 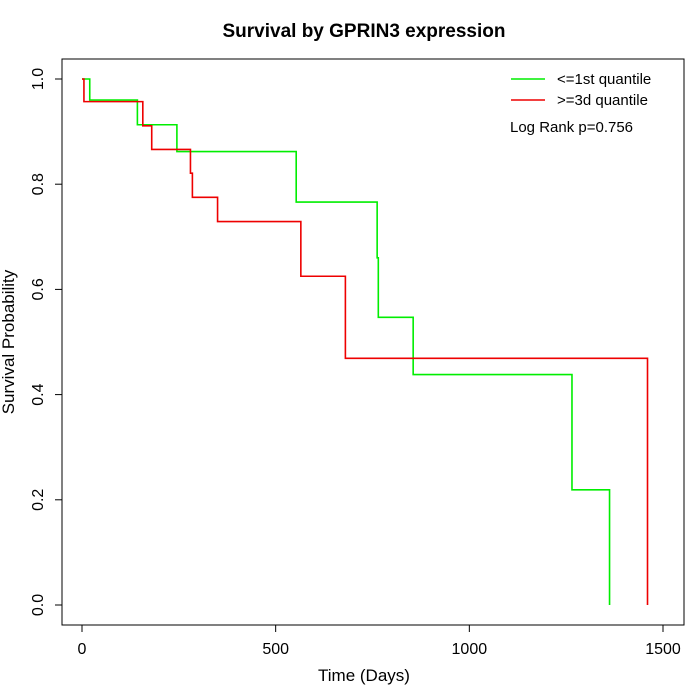 I want to click on x-axis-label: Time (Days), so click(x=364, y=675).